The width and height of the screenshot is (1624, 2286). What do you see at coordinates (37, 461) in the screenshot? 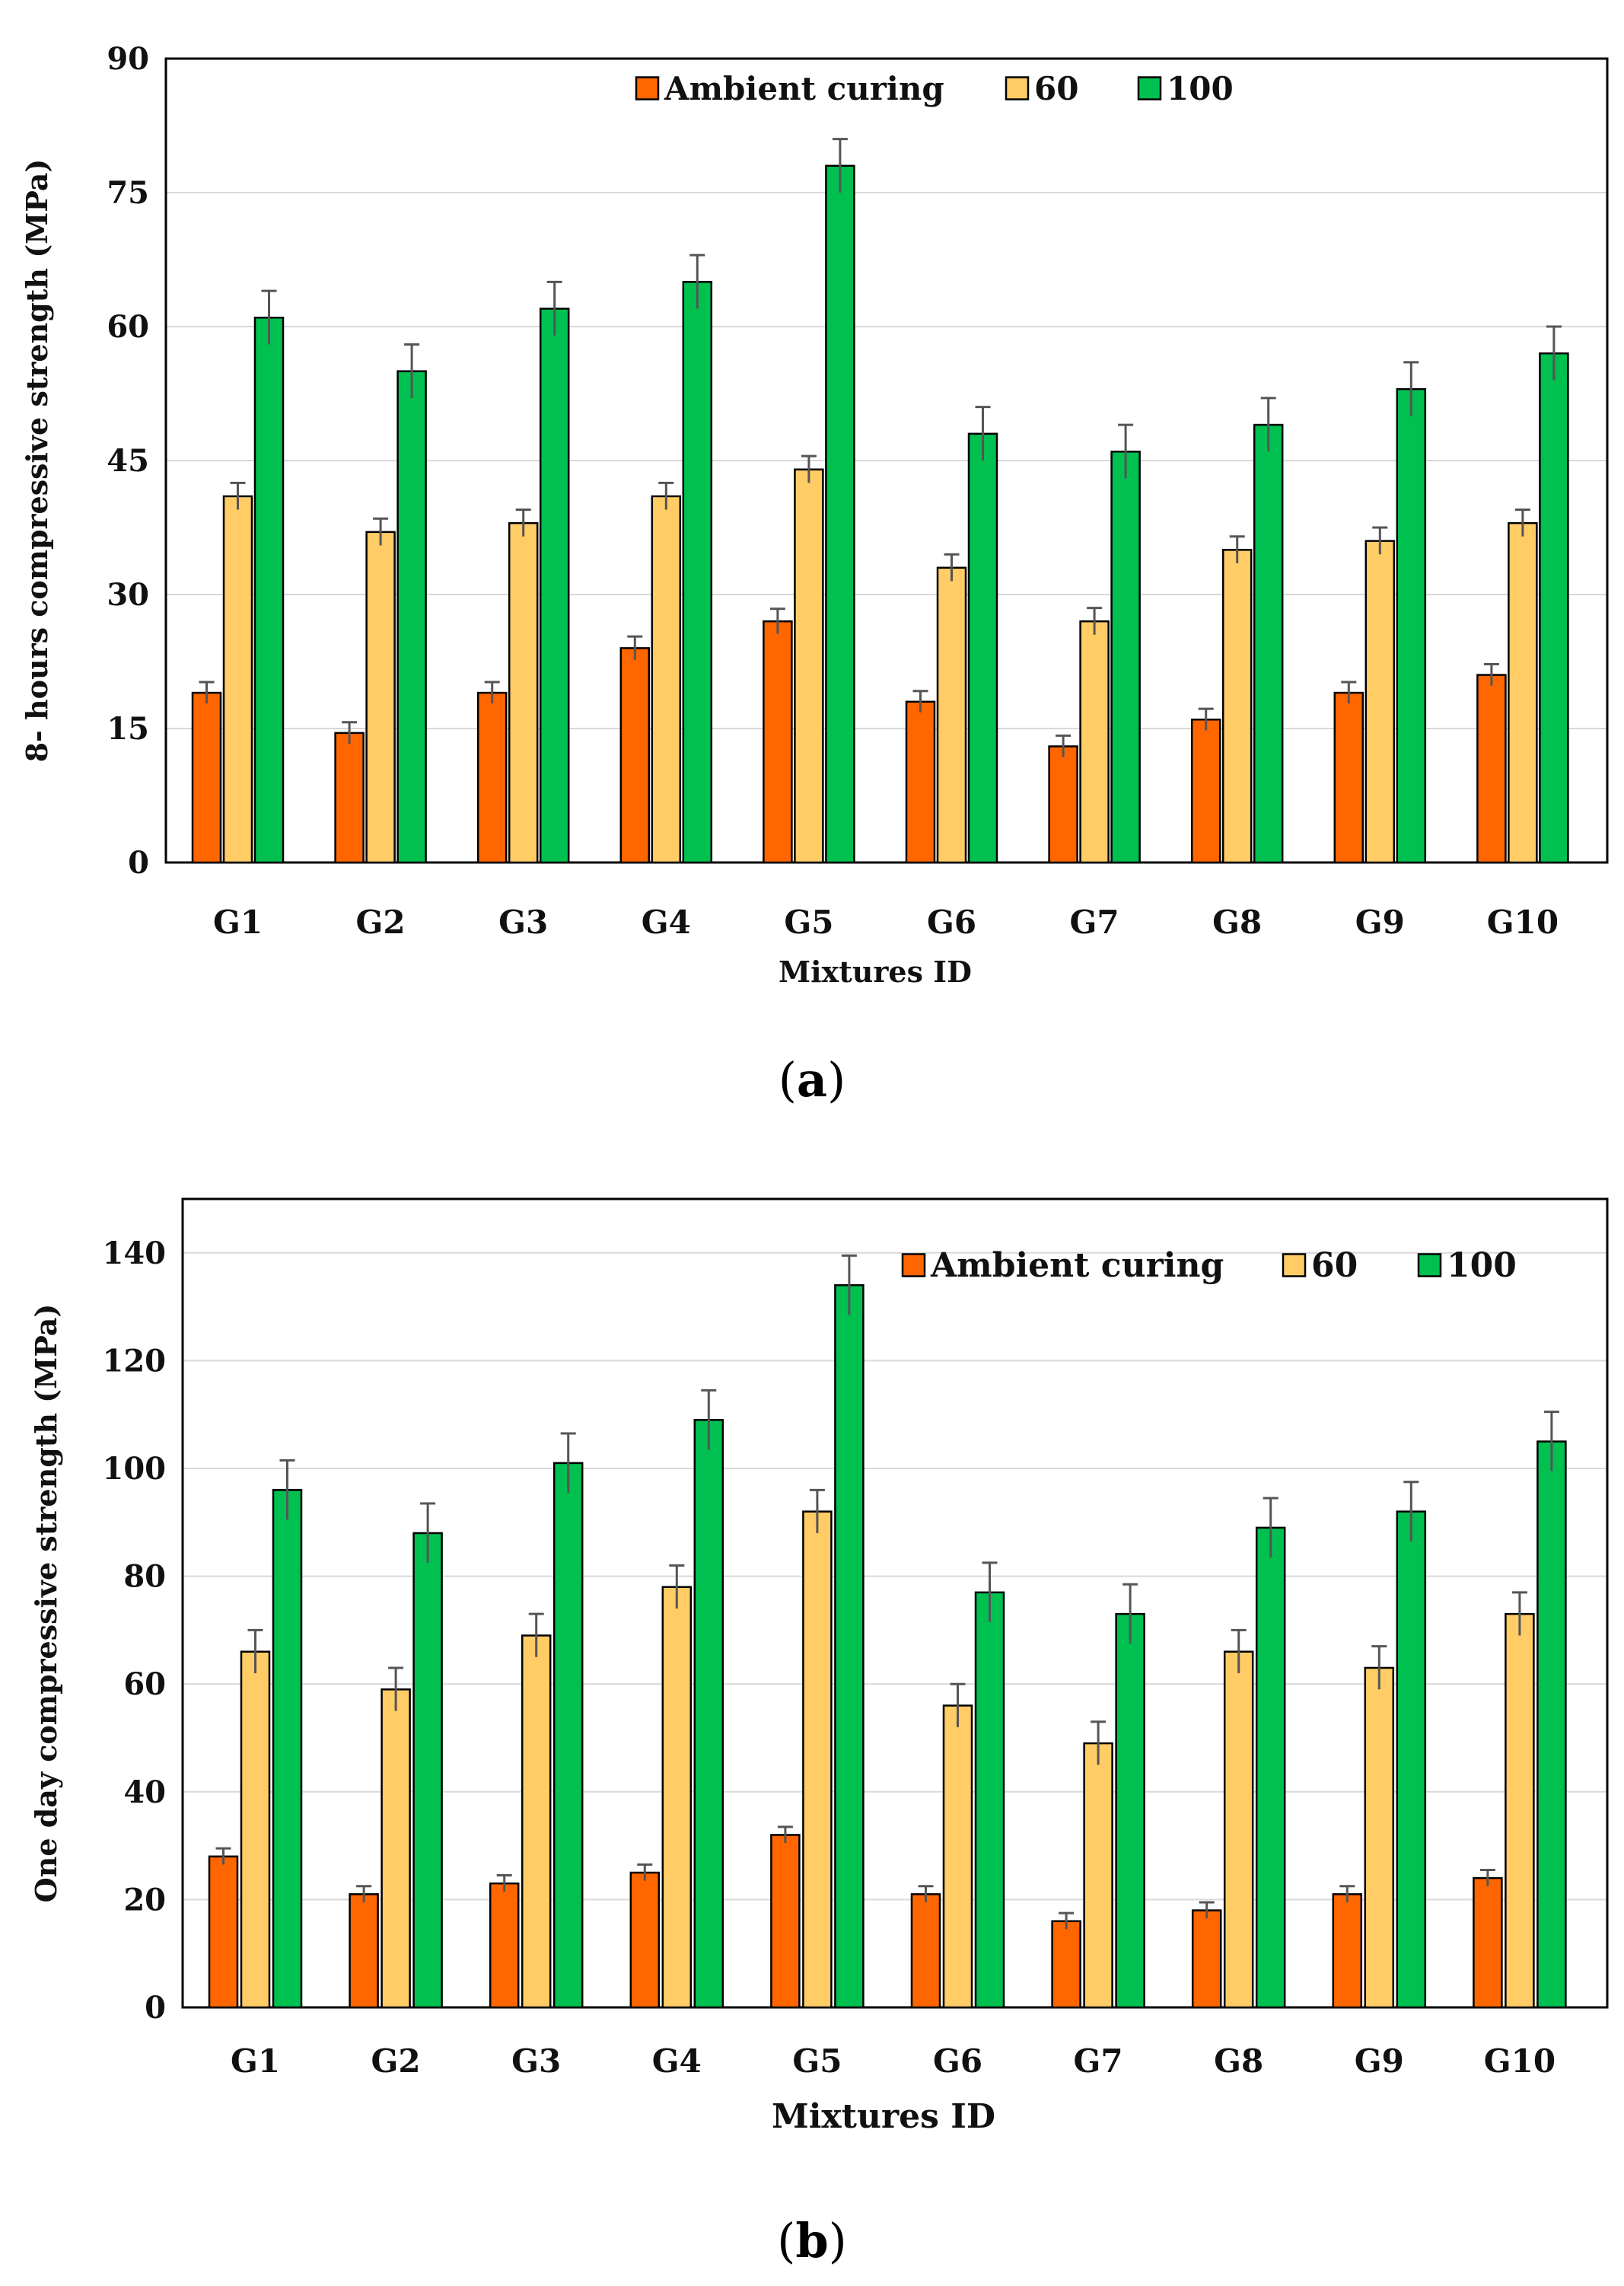
I see `y-axis-label: 8- hours compressive strength (MPa)` at bounding box center [37, 461].